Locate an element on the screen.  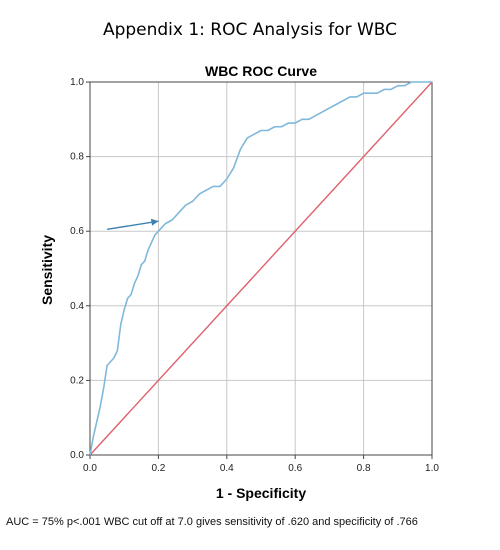
x-tick-label: 0.4 is located at coordinates (227, 468).